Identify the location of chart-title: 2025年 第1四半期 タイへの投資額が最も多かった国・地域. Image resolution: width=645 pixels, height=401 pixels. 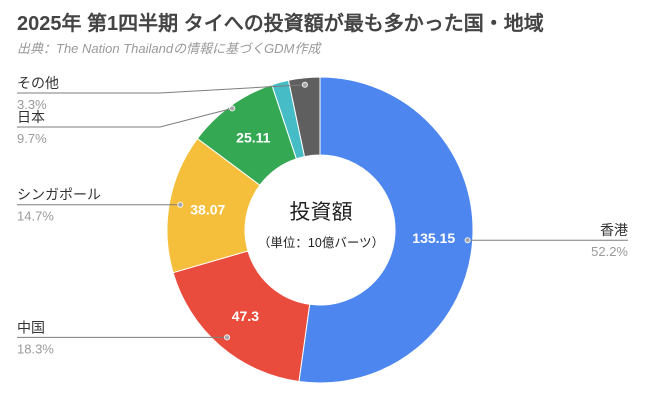
(280, 23).